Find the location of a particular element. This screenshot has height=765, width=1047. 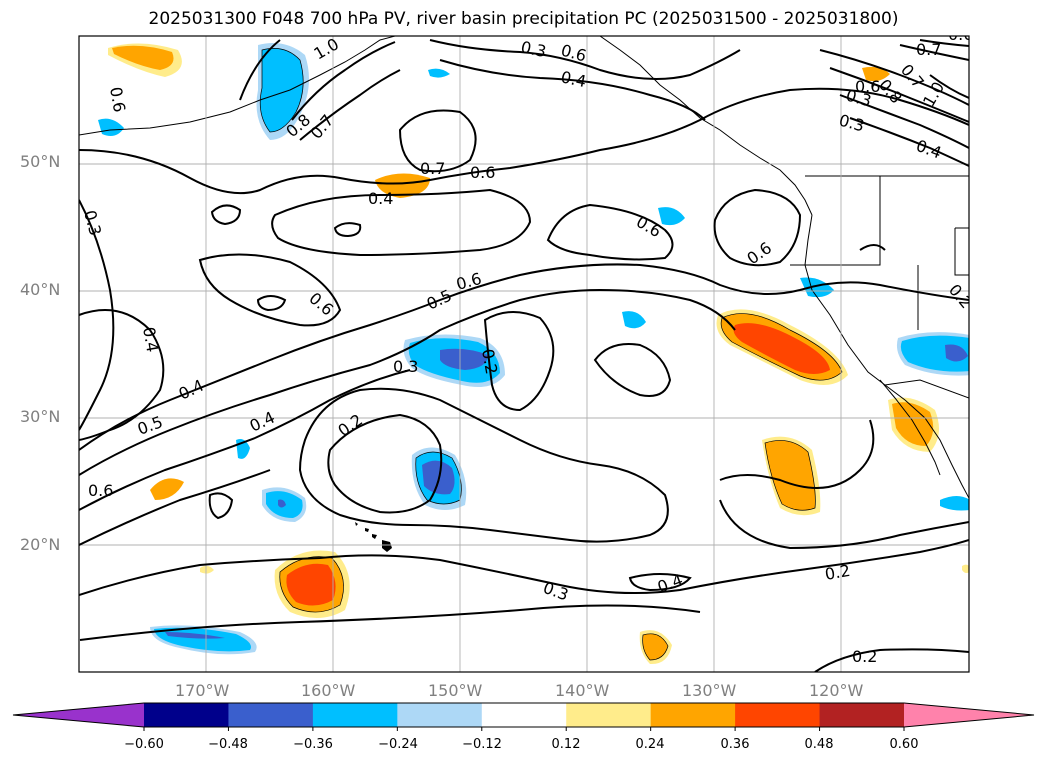

lat-label-30n: 30°N is located at coordinates (40, 416).